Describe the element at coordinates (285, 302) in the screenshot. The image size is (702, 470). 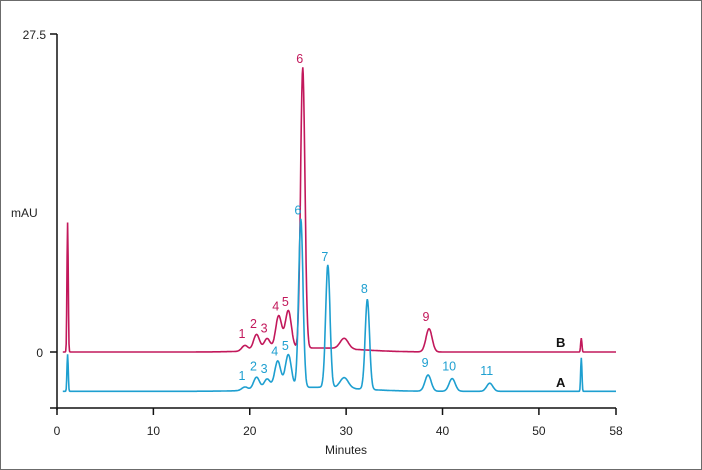
I see `peak-label-b: 5` at that location.